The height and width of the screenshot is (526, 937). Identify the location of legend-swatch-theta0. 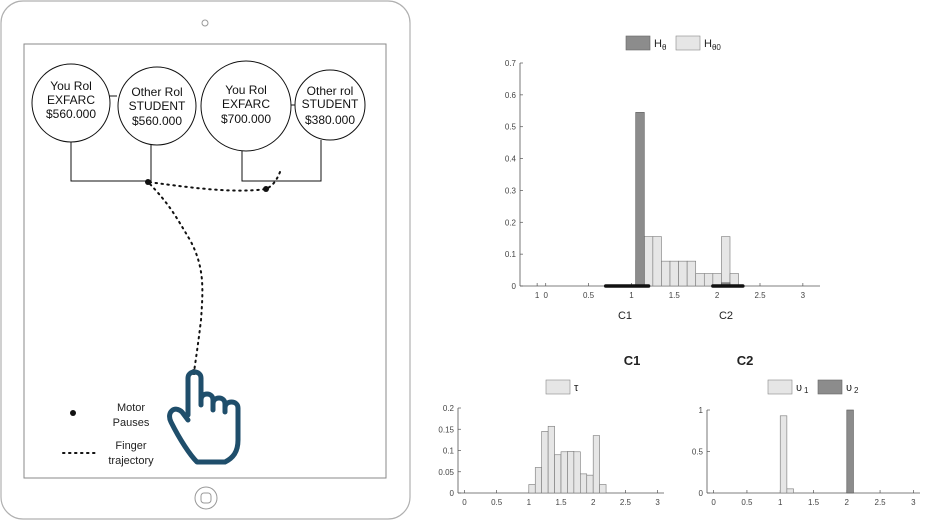
(688, 43).